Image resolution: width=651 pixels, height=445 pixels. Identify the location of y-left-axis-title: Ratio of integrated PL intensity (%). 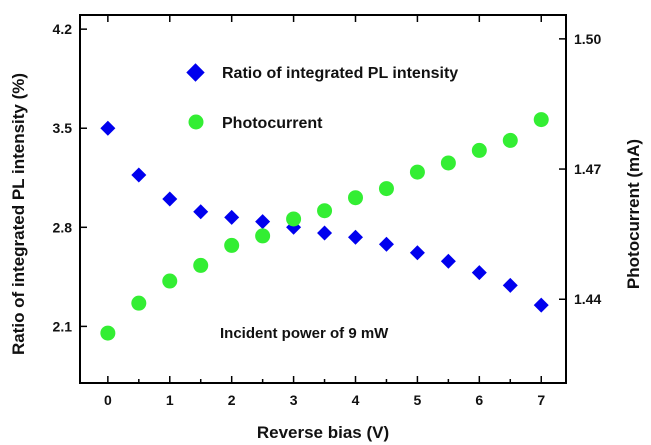
(18, 214).